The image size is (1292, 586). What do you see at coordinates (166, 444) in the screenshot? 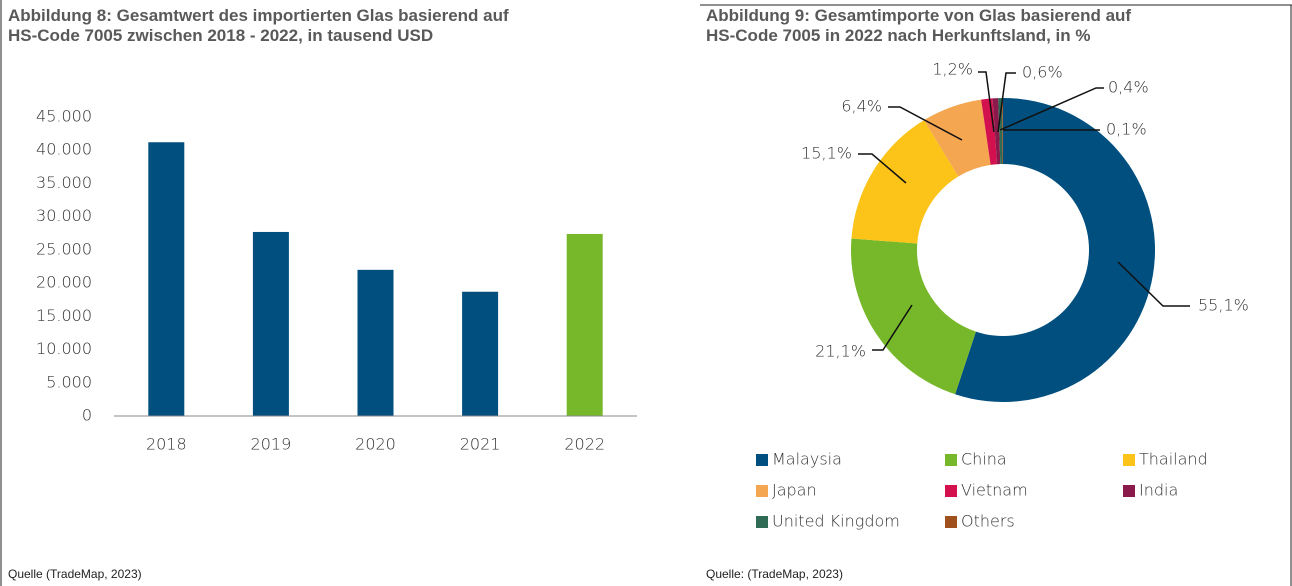
I see `x-tick-label: 2018` at bounding box center [166, 444].